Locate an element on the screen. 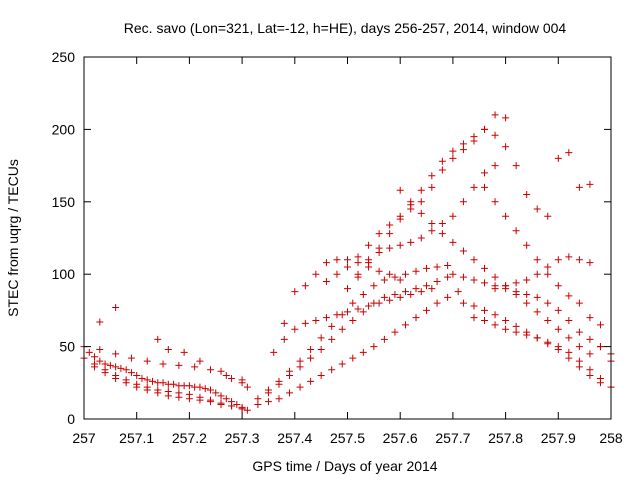 The width and height of the screenshot is (640, 480). x-tick-label: 257.5 is located at coordinates (347, 438).